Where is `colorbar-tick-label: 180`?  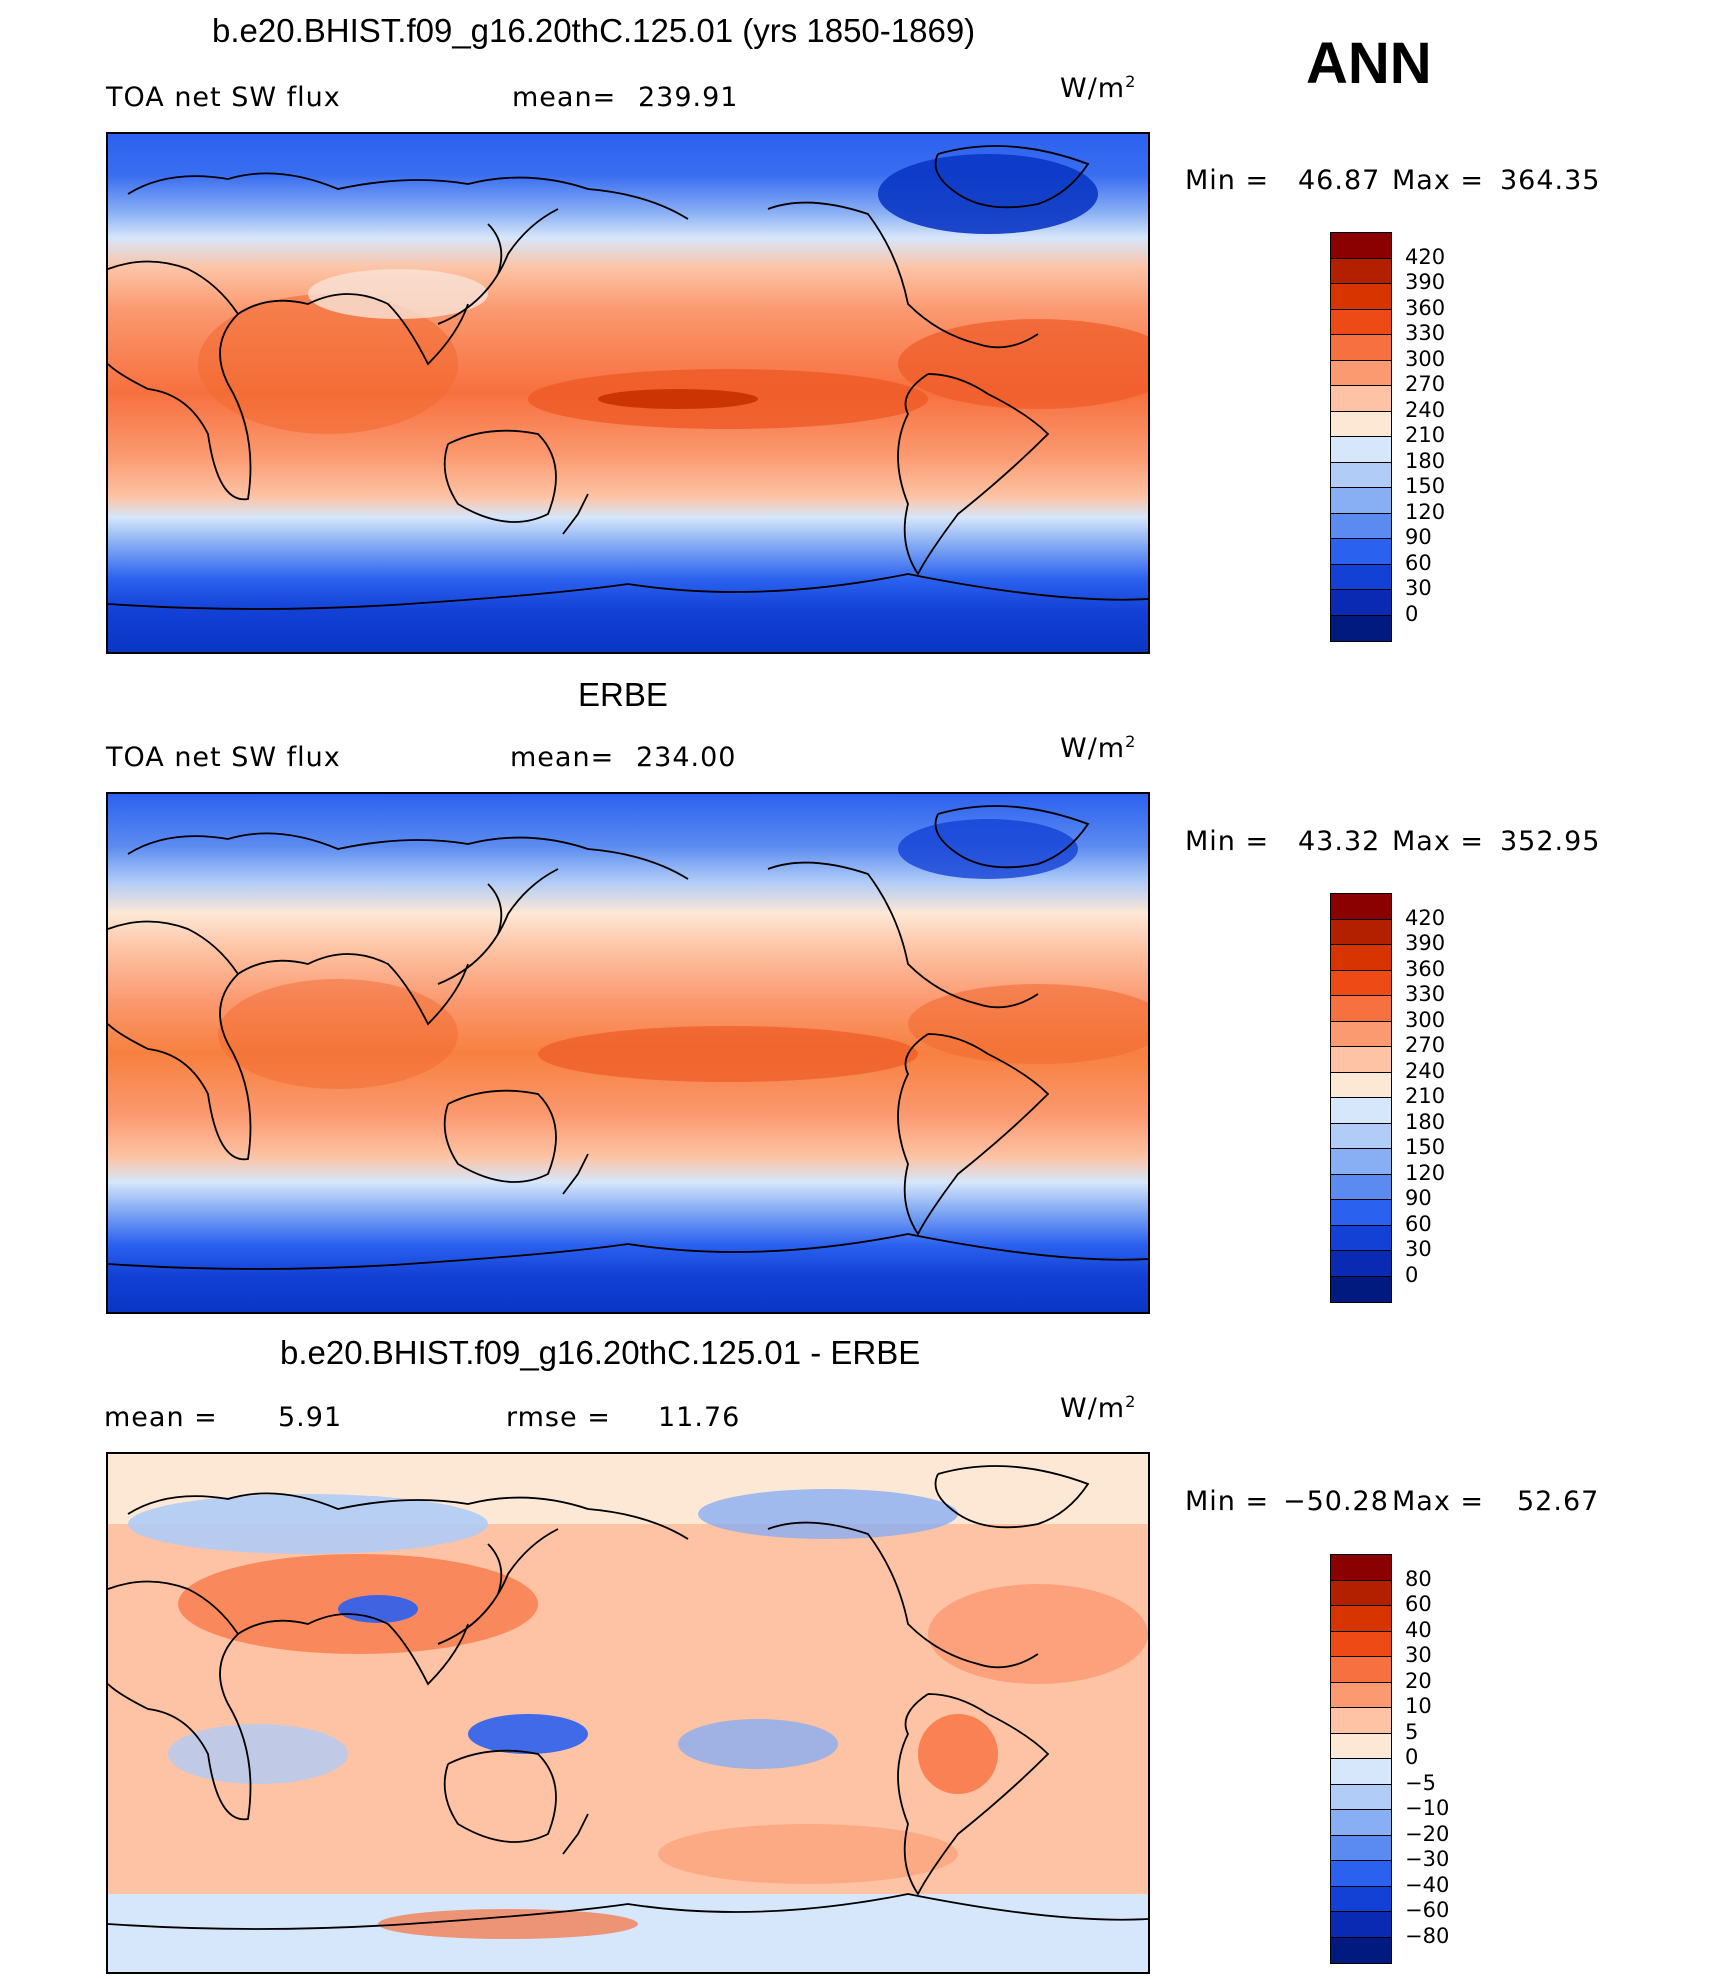 colorbar-tick-label: 180 is located at coordinates (1425, 460).